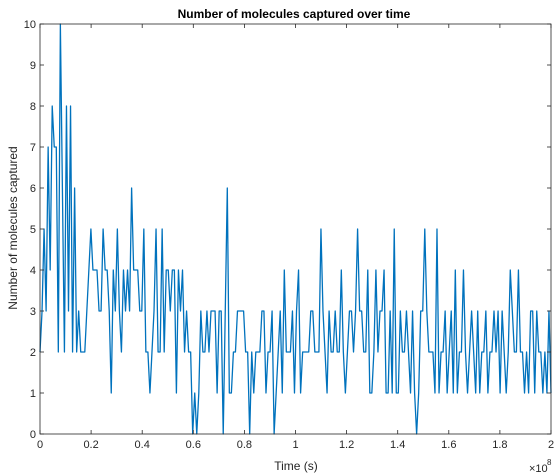 The image size is (554, 476). Describe the element at coordinates (538, 469) in the screenshot. I see `x-multiplier-base: ×10` at that location.